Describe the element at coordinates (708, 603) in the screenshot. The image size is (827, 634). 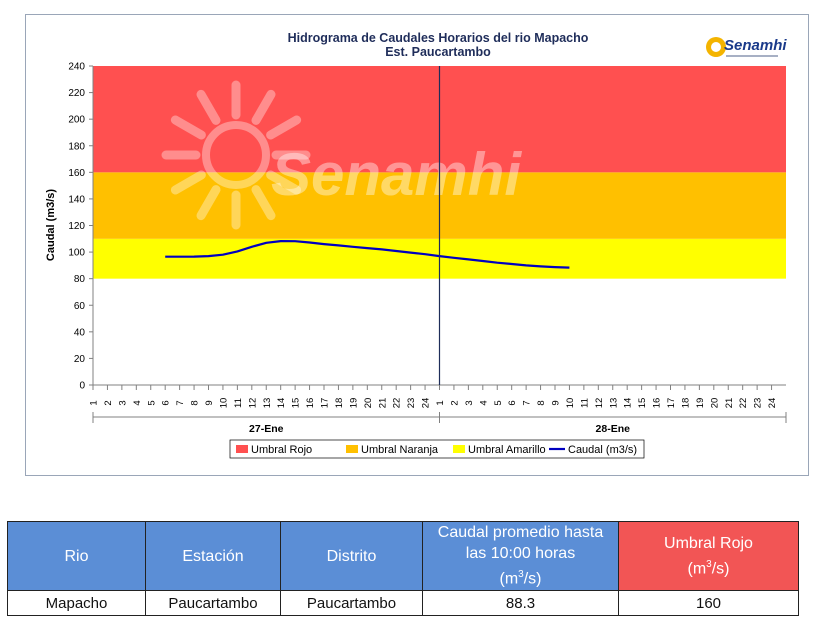
I see `cell-umbral-rojo: 160` at that location.